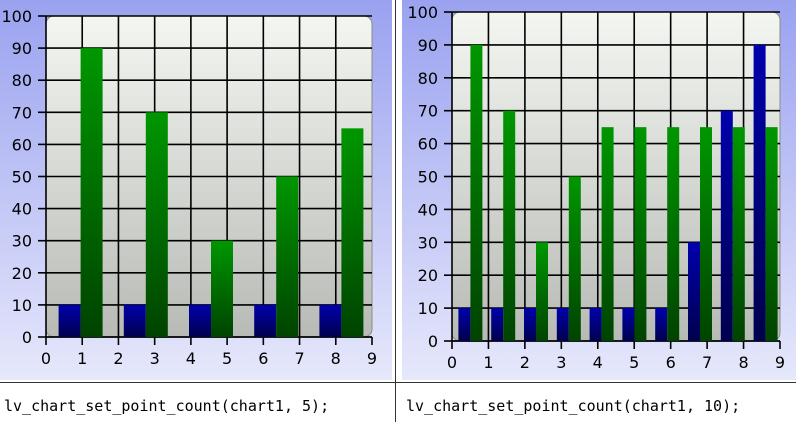 The image size is (796, 422). Describe the element at coordinates (573, 406) in the screenshot. I see `caption-right: lv_chart_set_point_count(chart1, 10);` at that location.